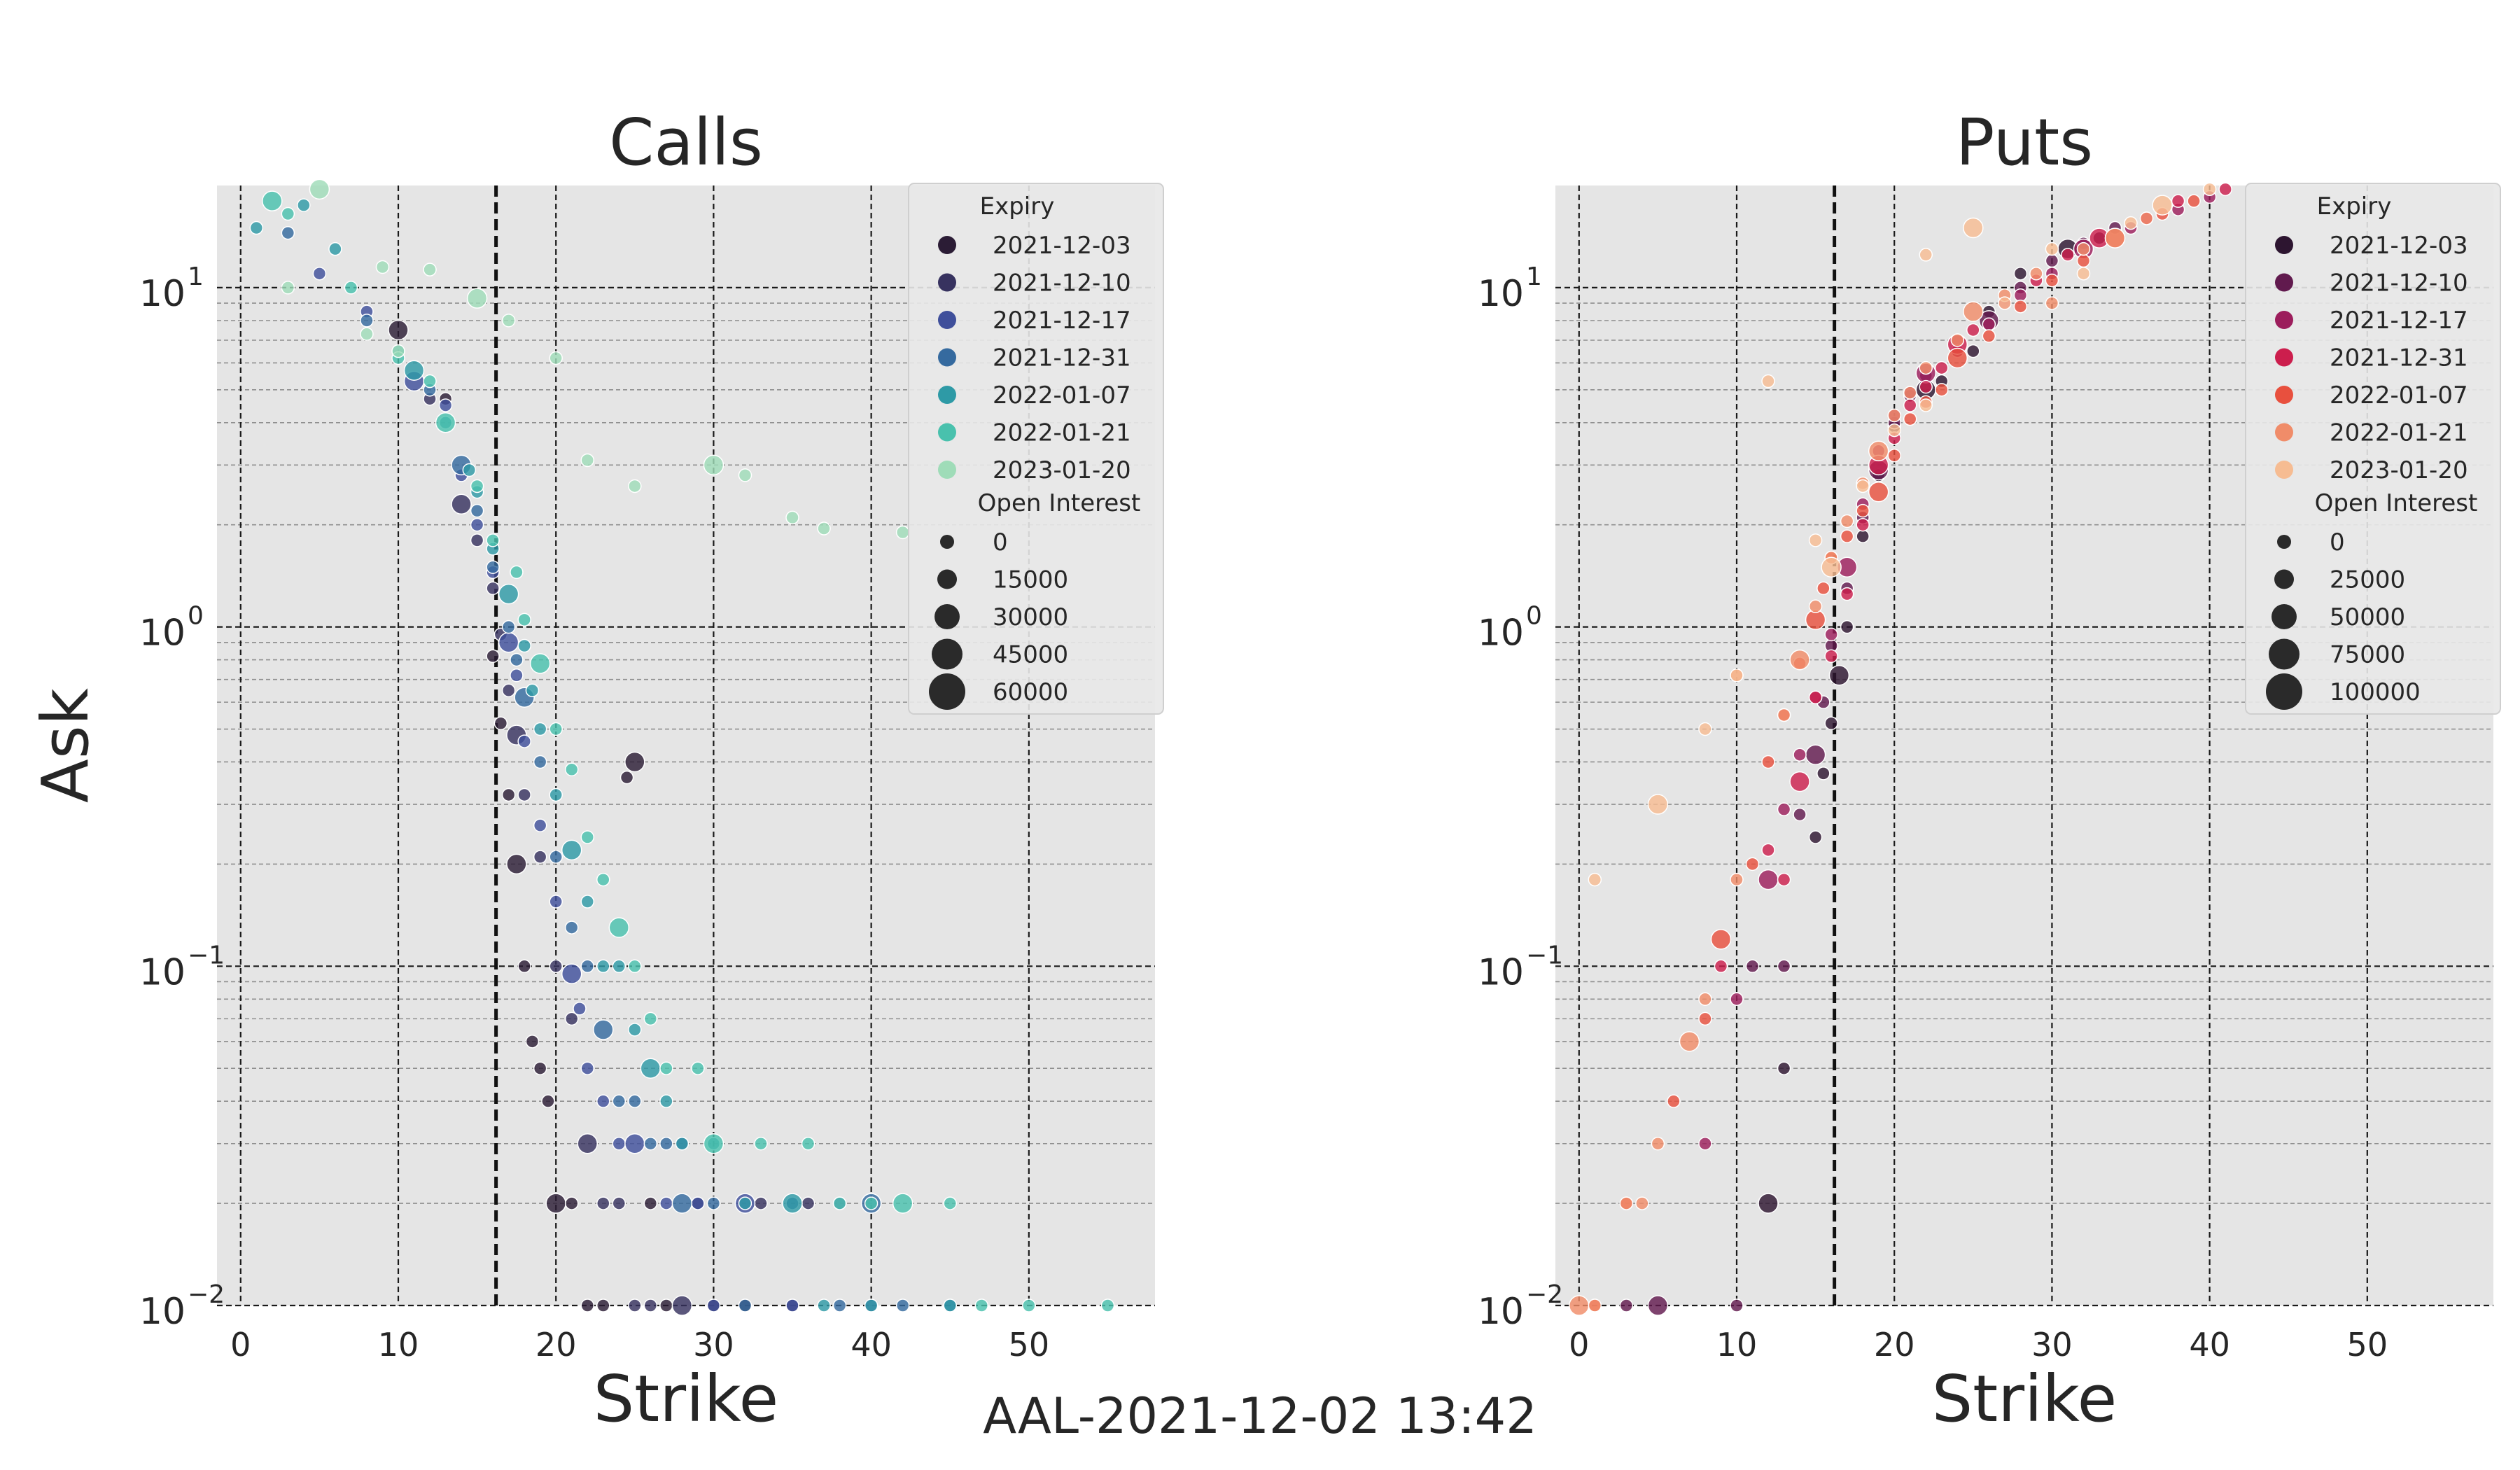 Image resolution: width=2520 pixels, height=1470 pixels. What do you see at coordinates (2024, 1399) in the screenshot?
I see `x-axis-label: Strike` at bounding box center [2024, 1399].